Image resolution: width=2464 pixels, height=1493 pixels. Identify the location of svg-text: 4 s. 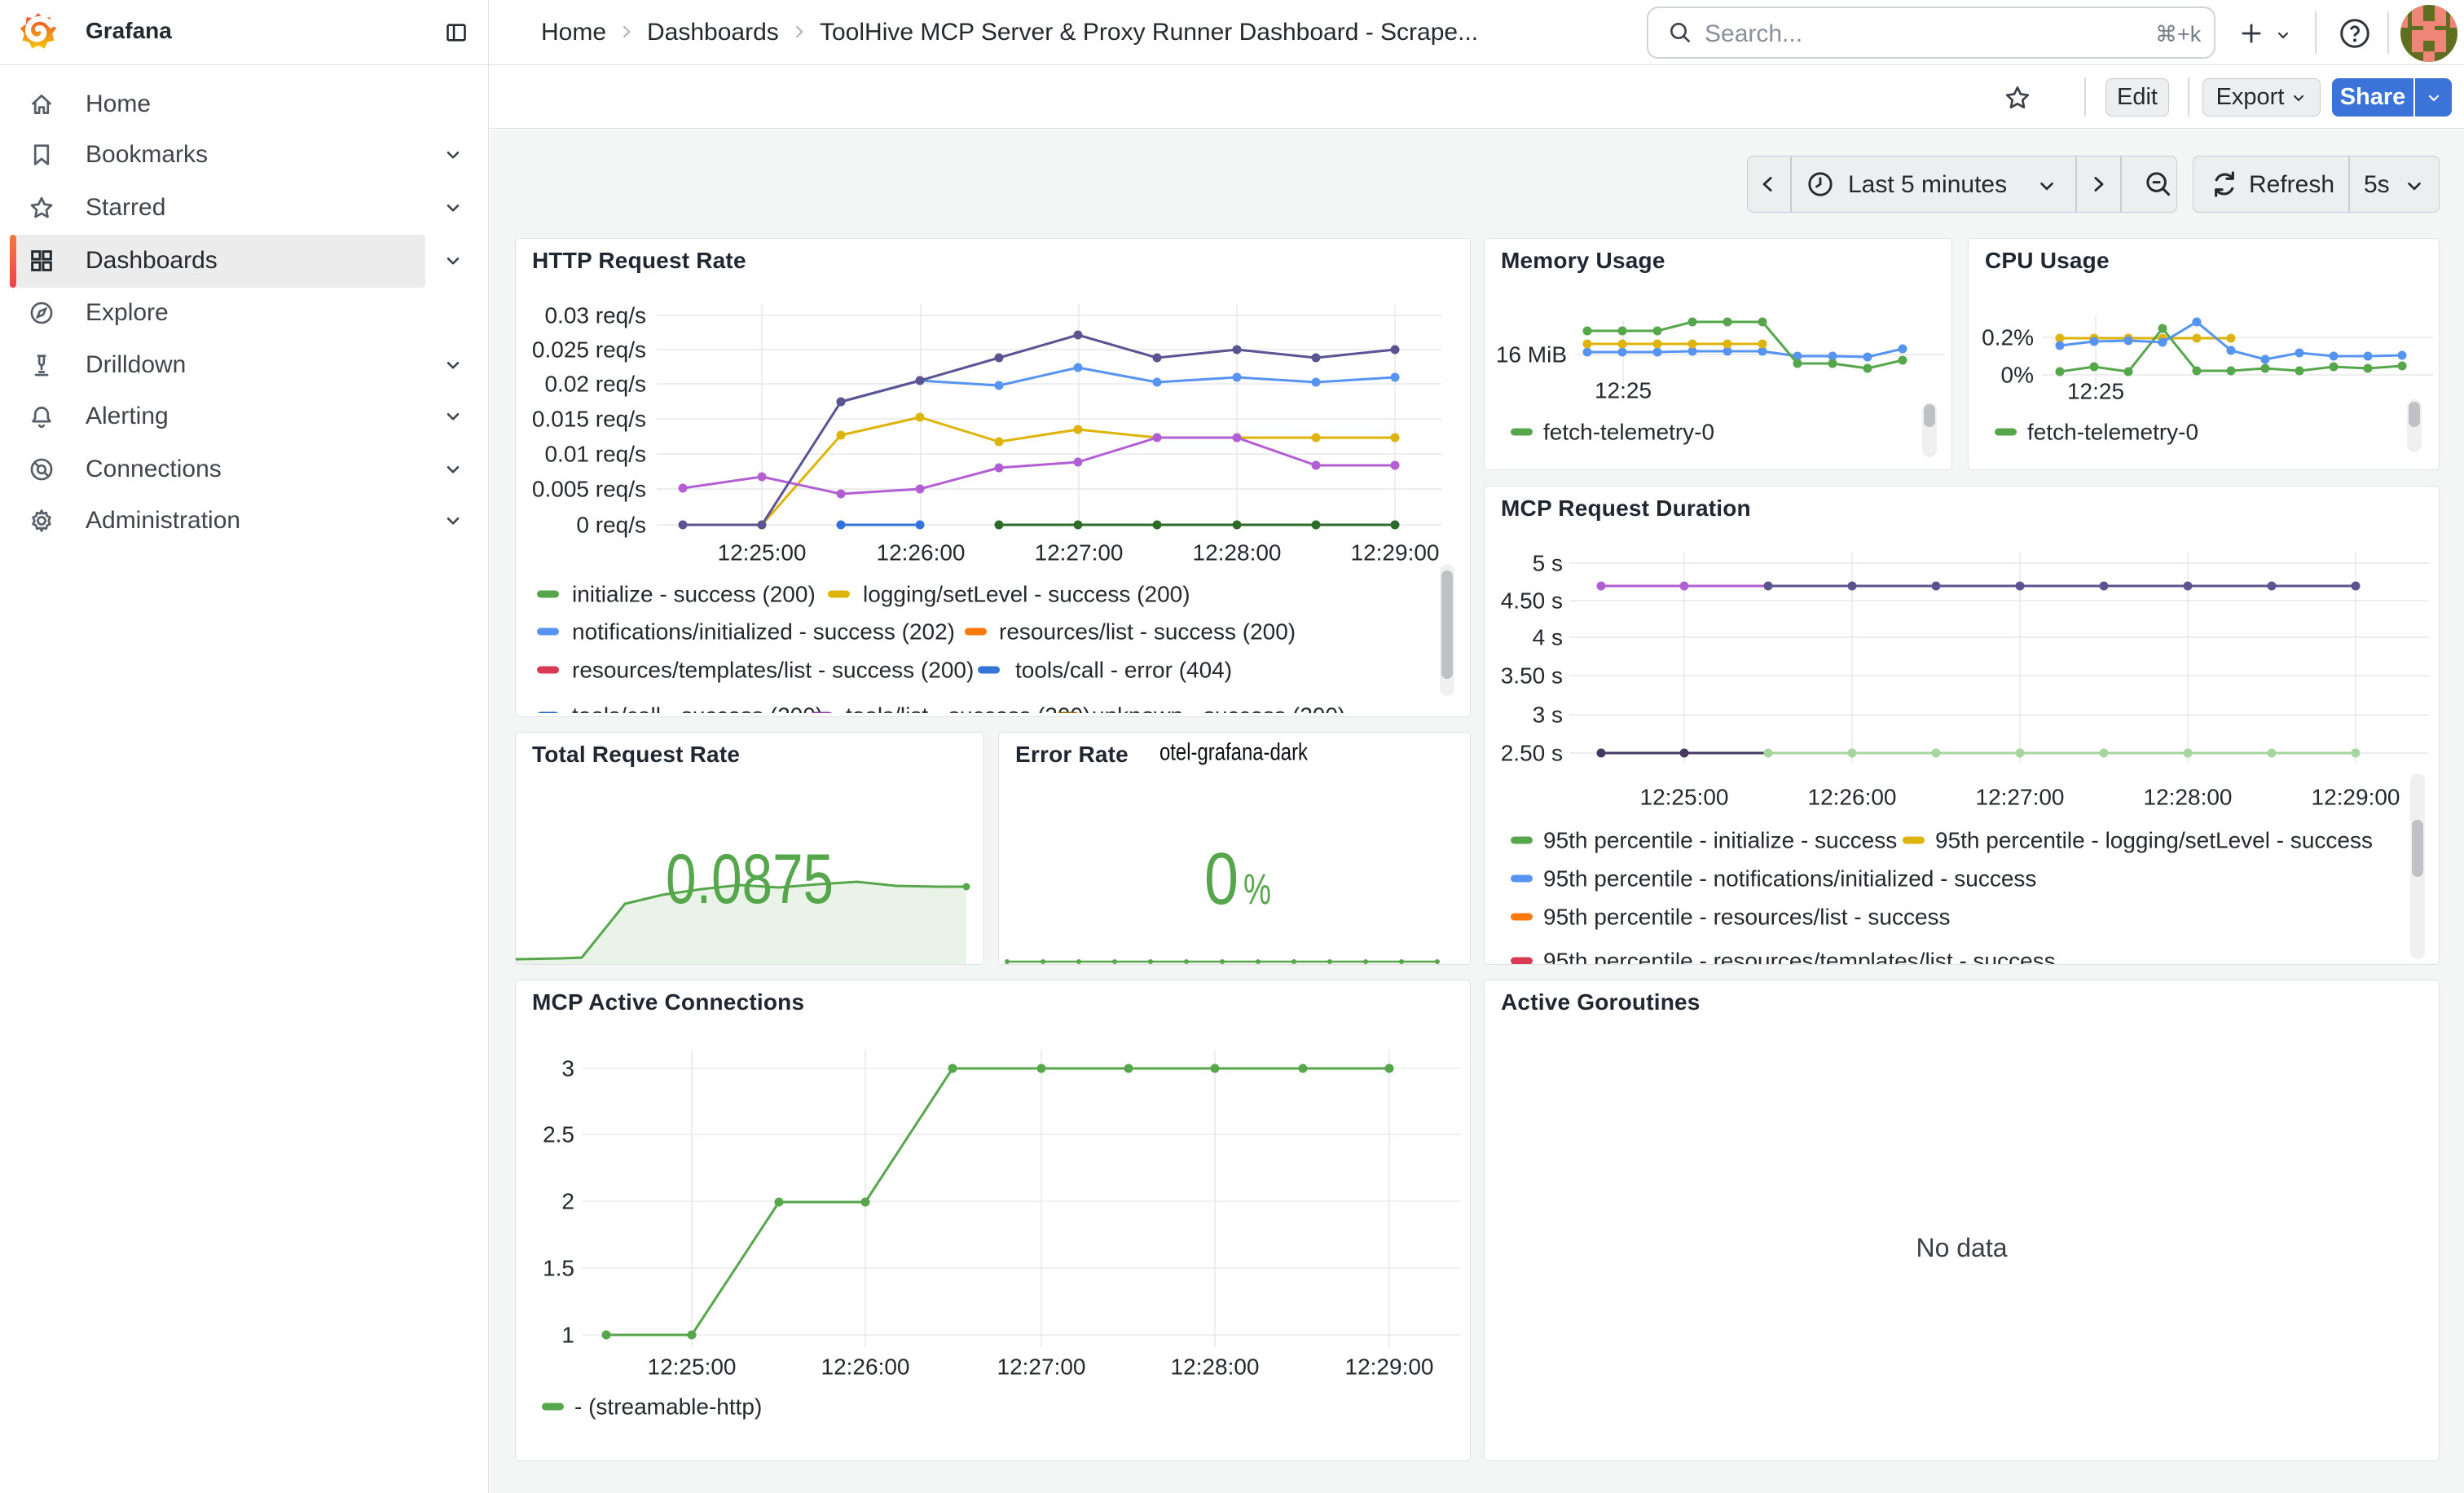
(1548, 637).